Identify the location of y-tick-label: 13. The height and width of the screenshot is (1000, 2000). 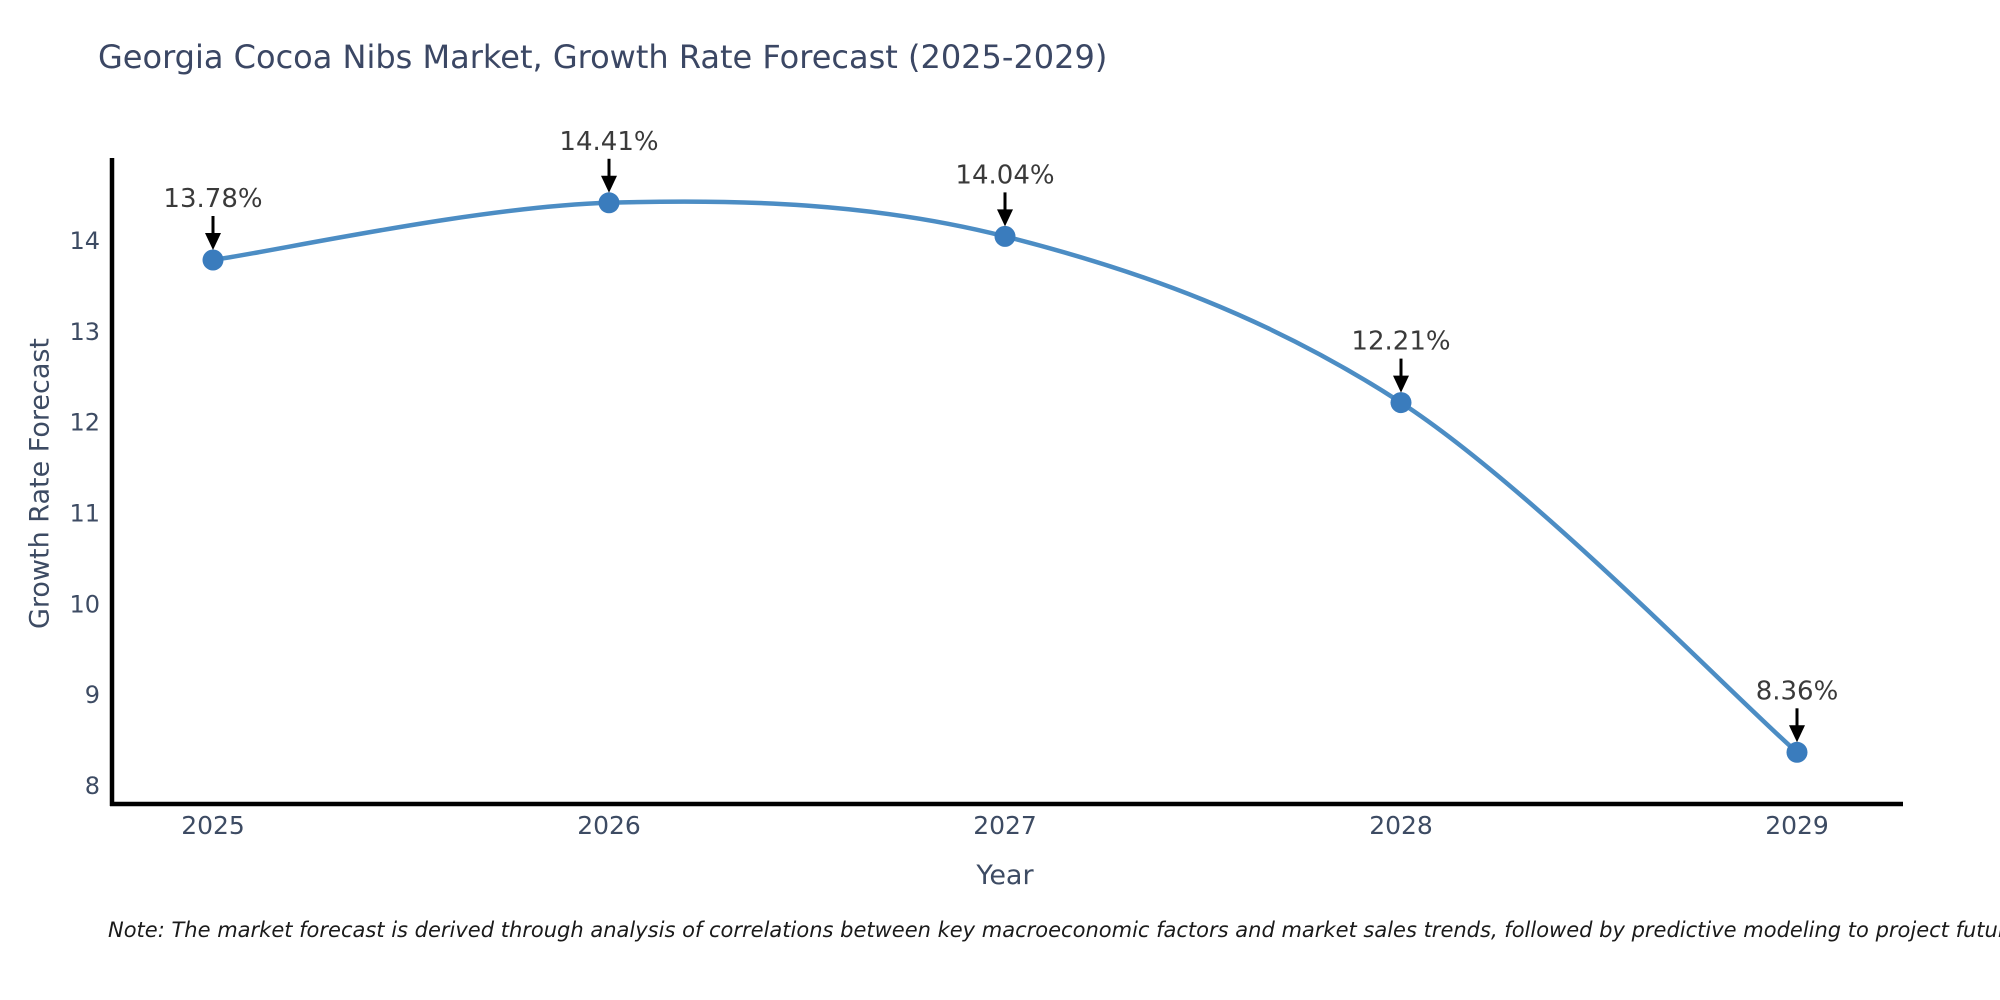
(84, 332).